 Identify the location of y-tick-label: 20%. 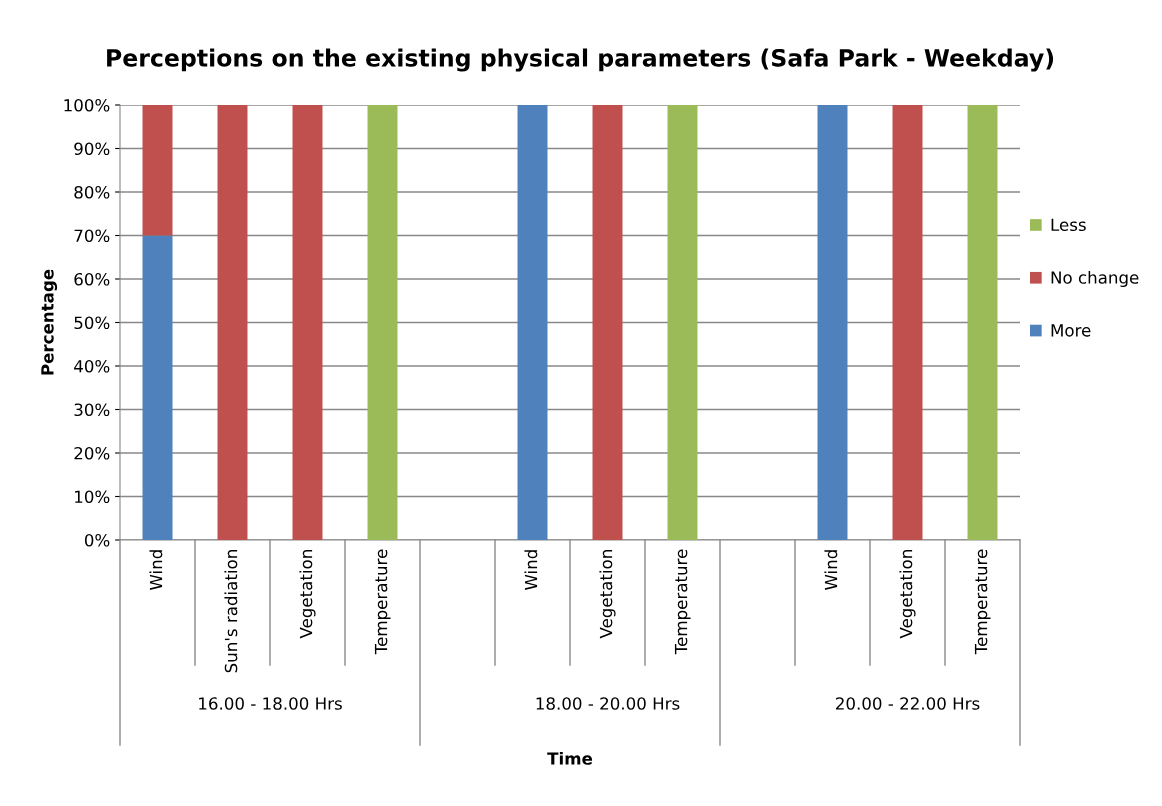
(92, 453).